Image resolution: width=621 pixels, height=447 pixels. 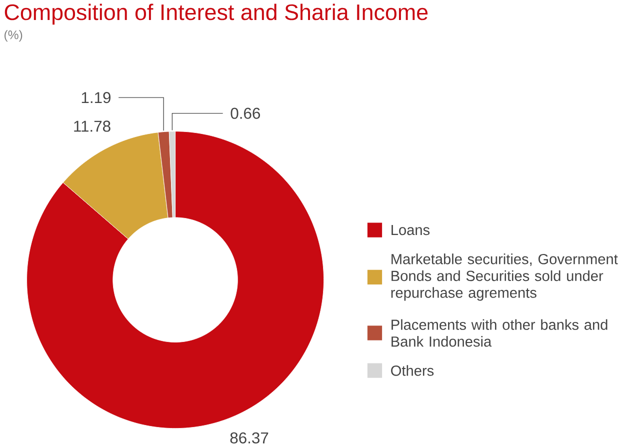 What do you see at coordinates (412, 370) in the screenshot?
I see `legend-label: Others` at bounding box center [412, 370].